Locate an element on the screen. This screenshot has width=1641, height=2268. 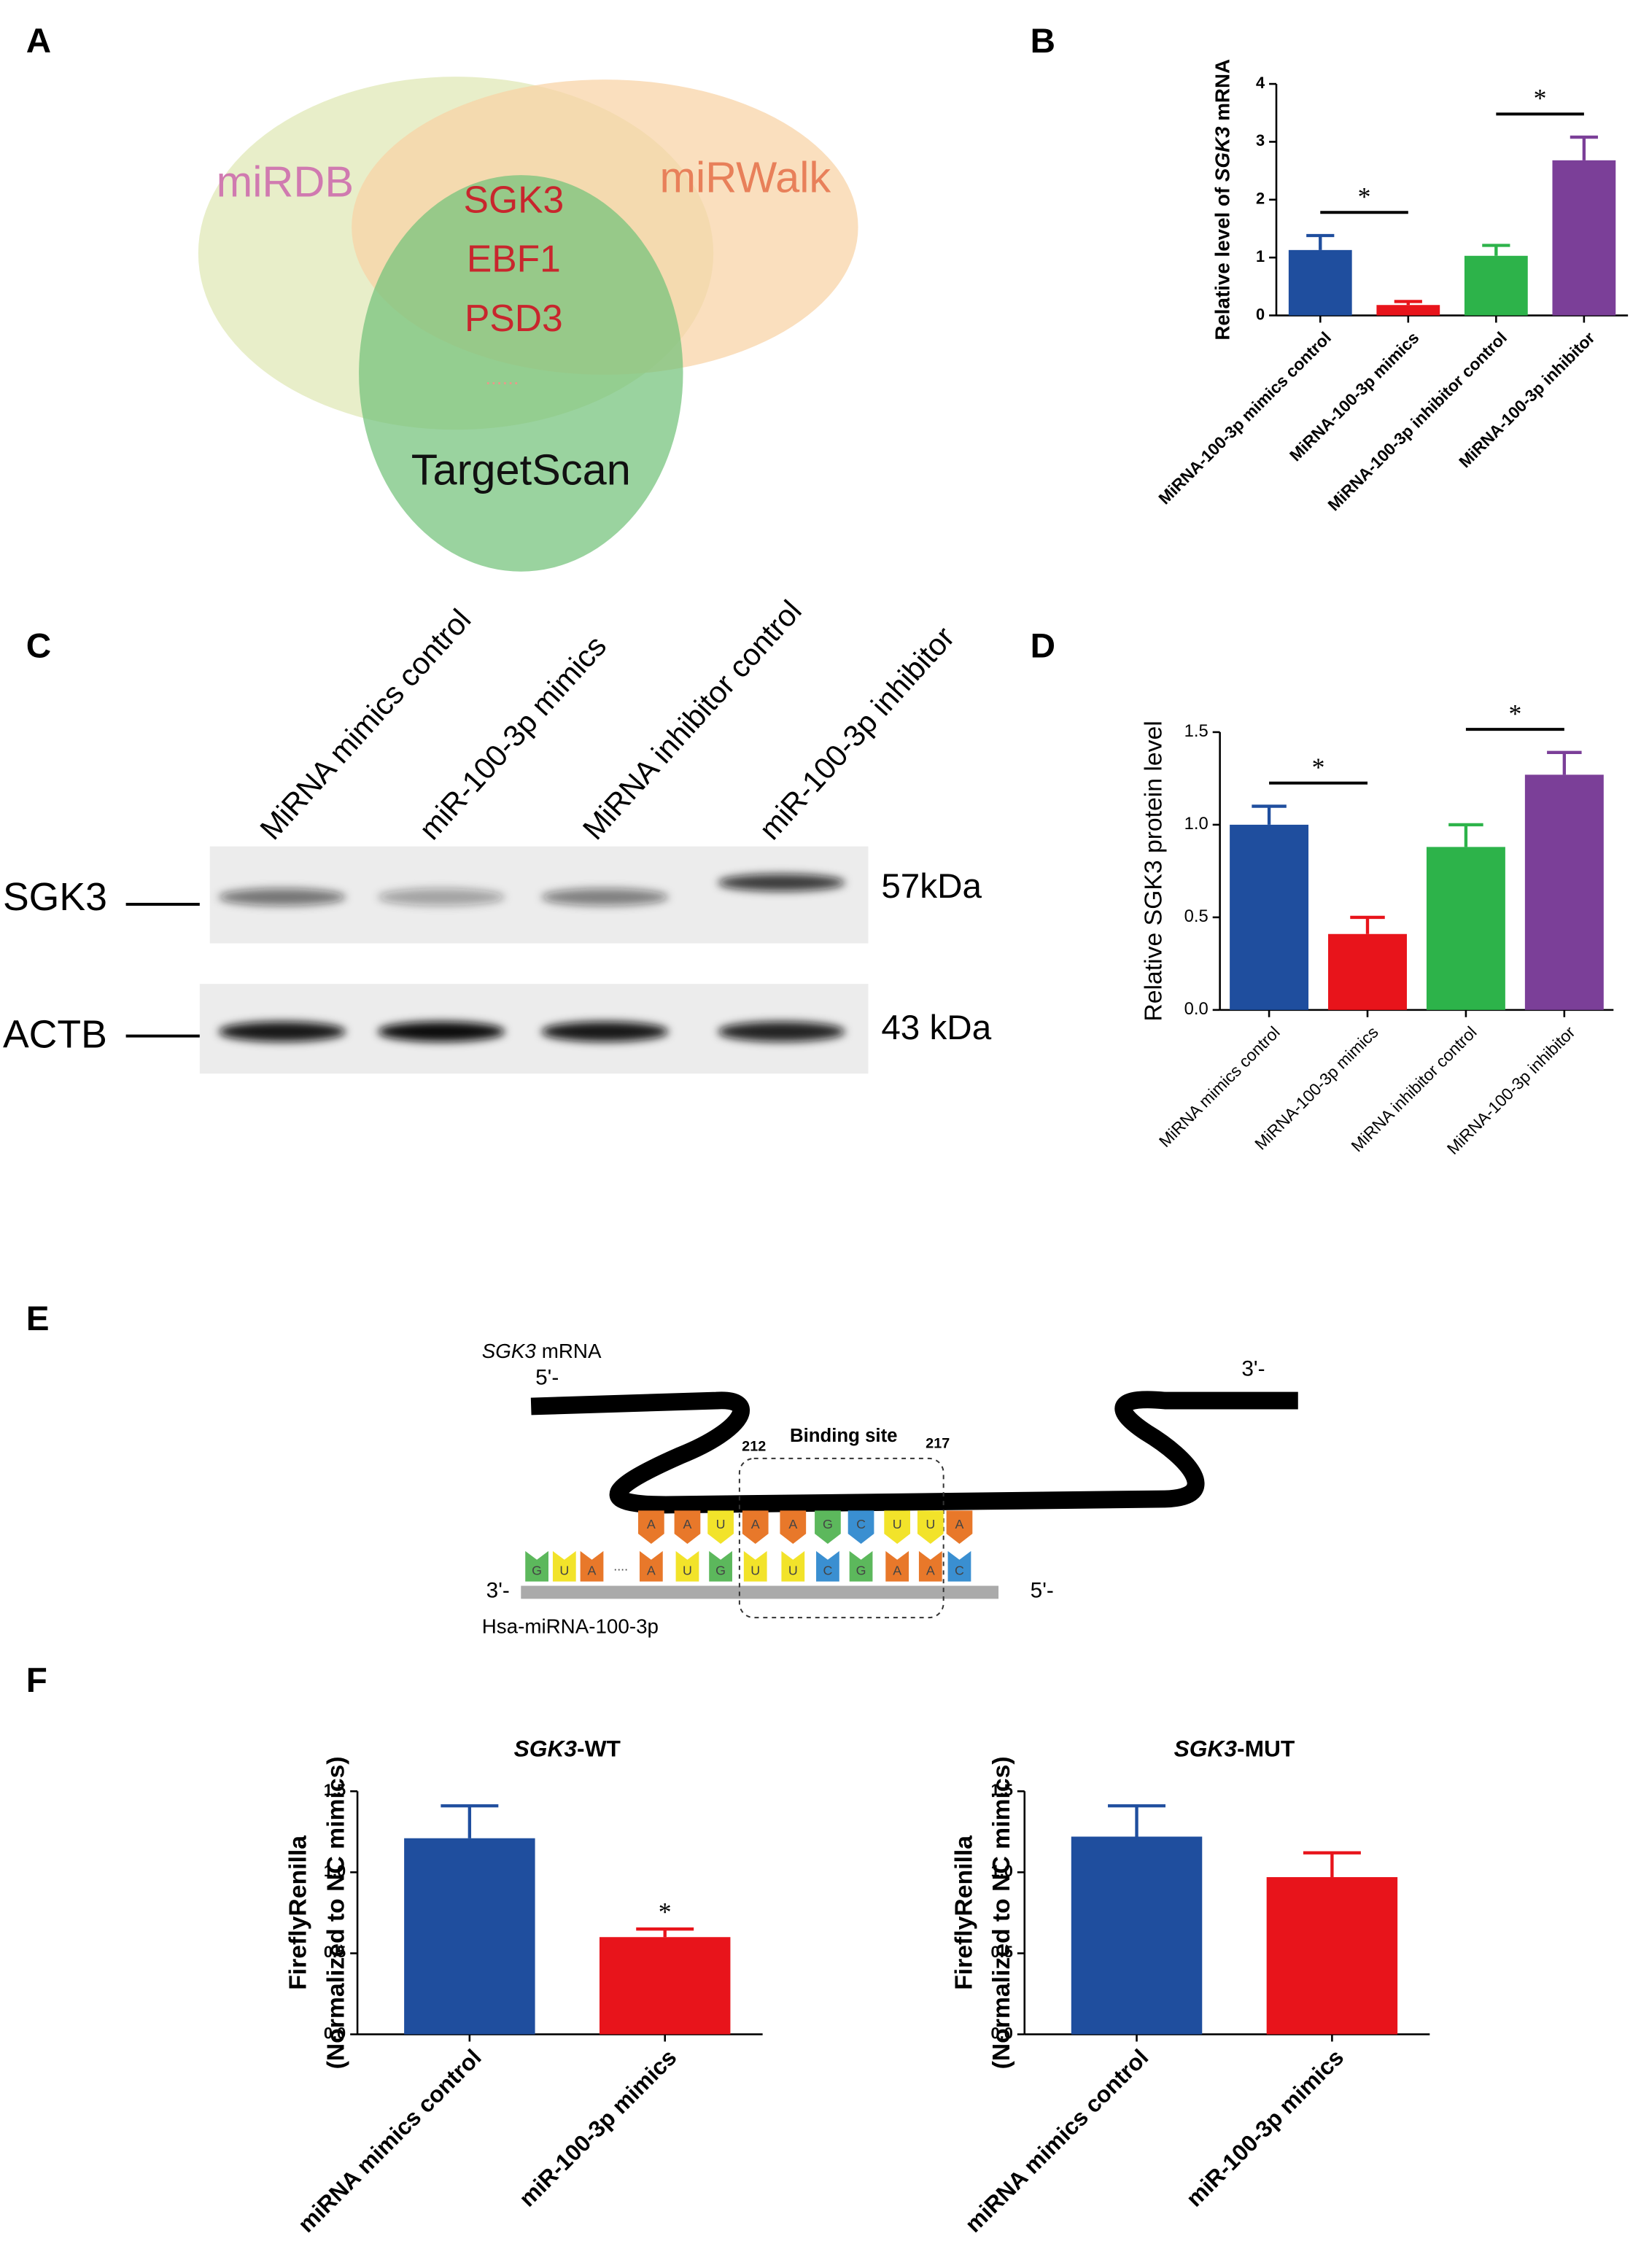
chart-title-part: -MUT is located at coordinates (1266, 1749).